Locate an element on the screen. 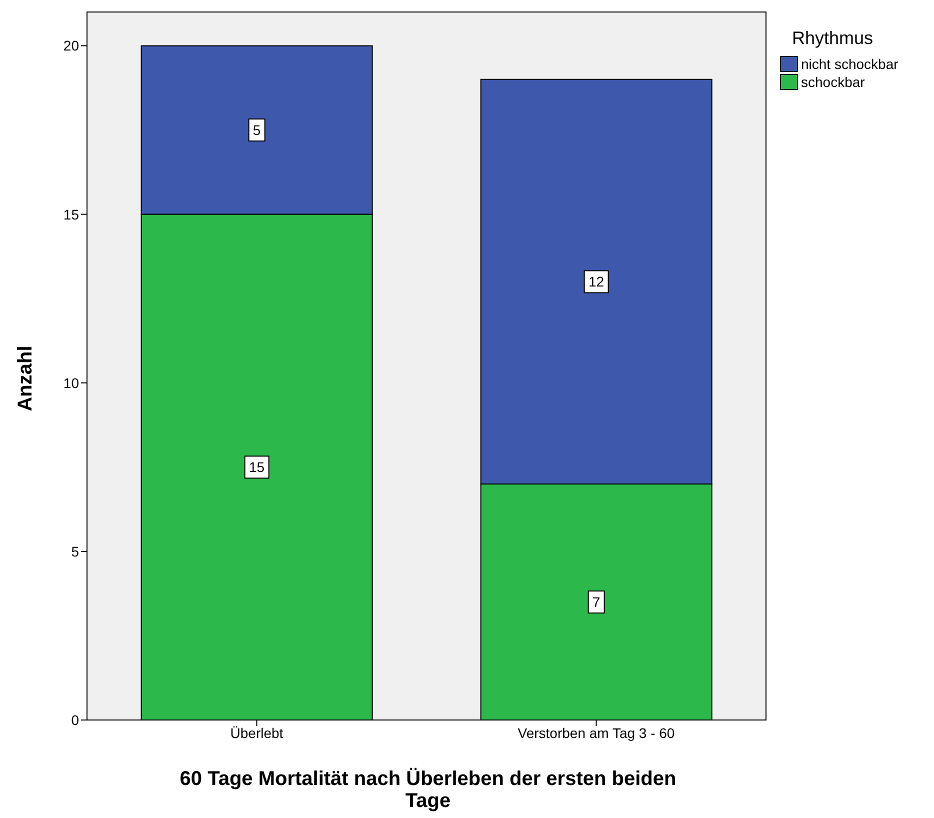 The image size is (934, 818). y-tick-label: 20 is located at coordinates (71, 46).